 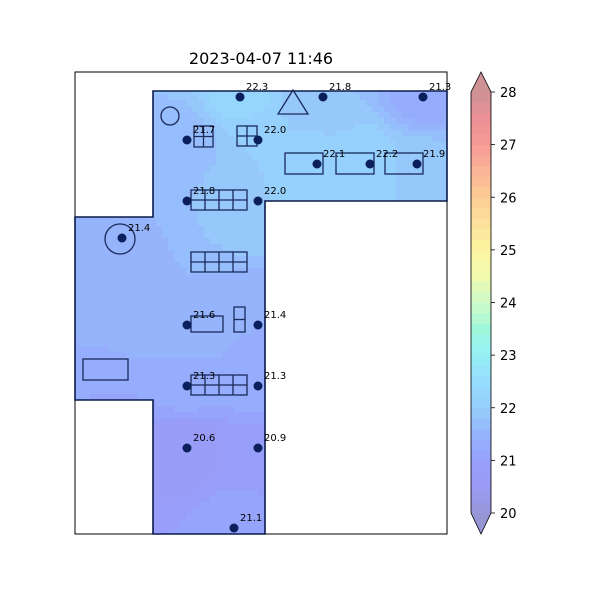 I want to click on round-table-large-icon, so click(x=120, y=239).